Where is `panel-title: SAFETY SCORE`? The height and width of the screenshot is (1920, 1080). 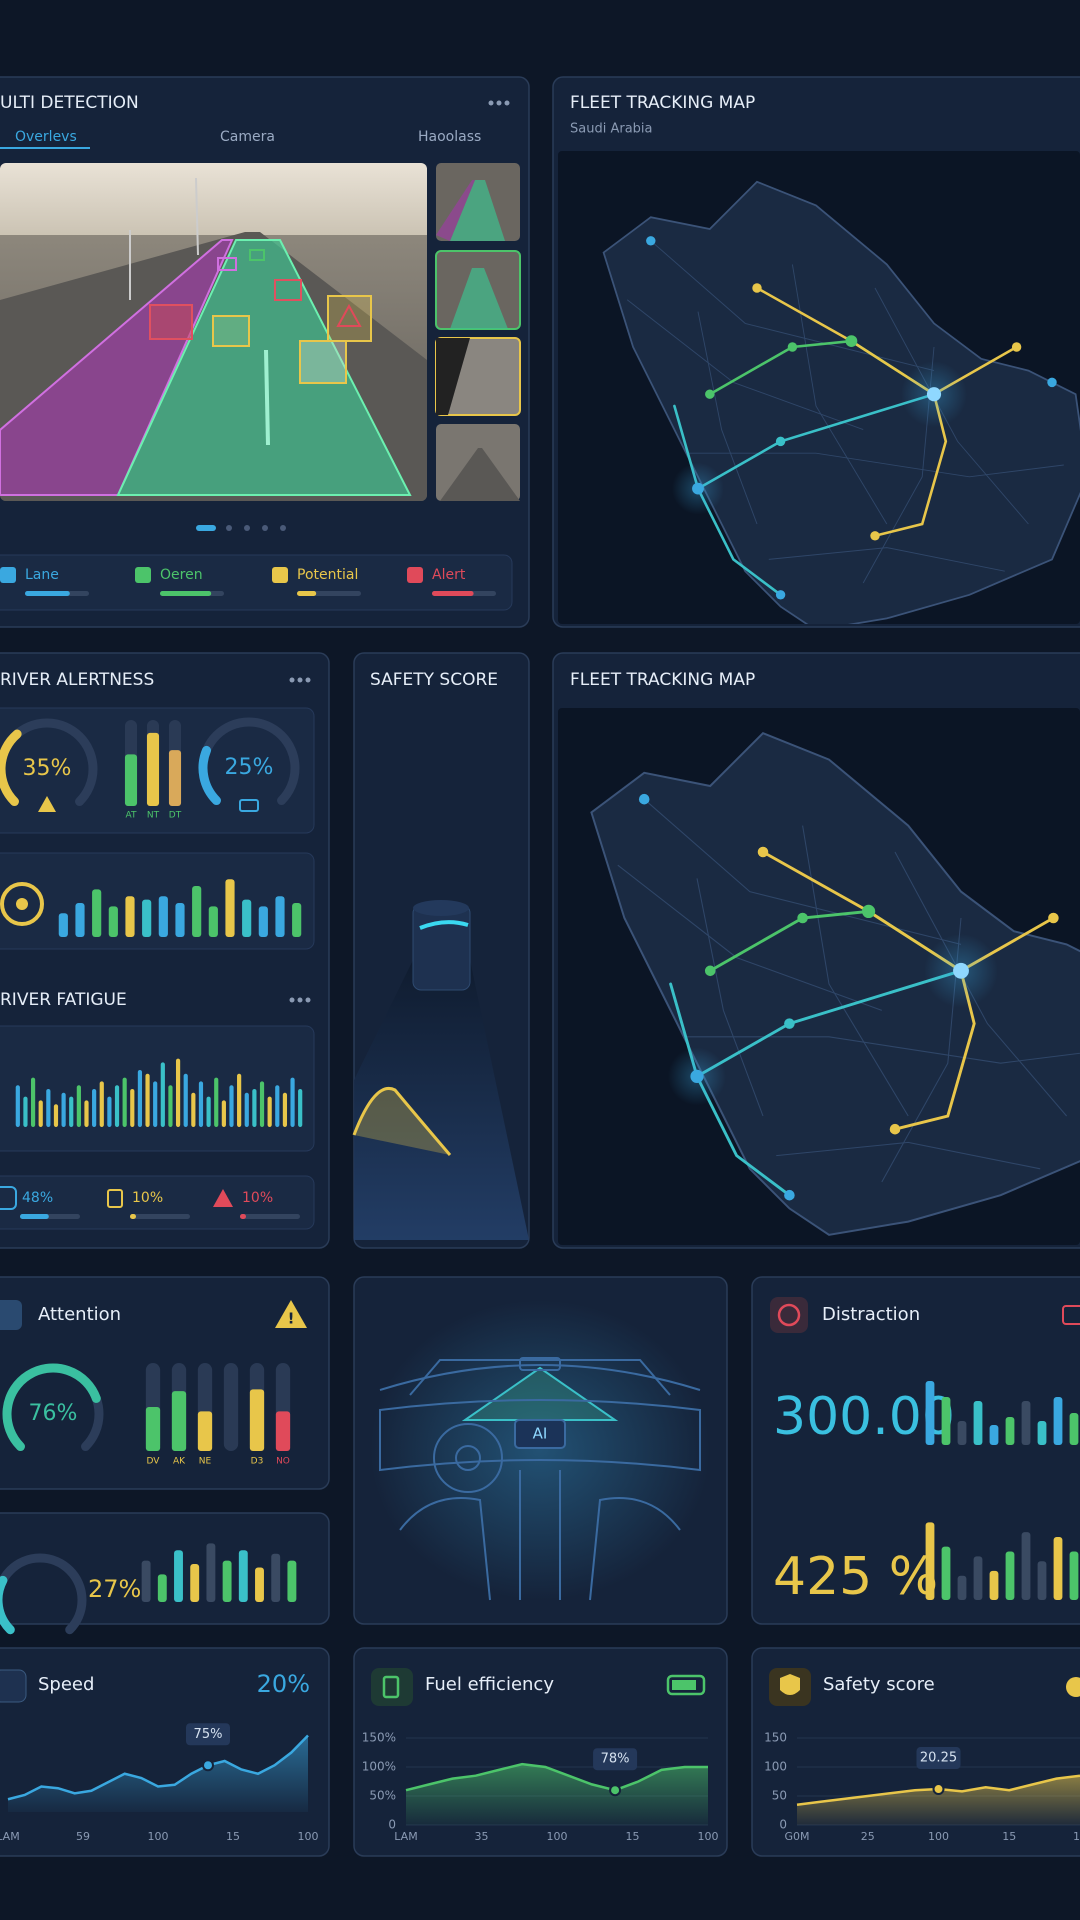 panel-title: SAFETY SCORE is located at coordinates (434, 680).